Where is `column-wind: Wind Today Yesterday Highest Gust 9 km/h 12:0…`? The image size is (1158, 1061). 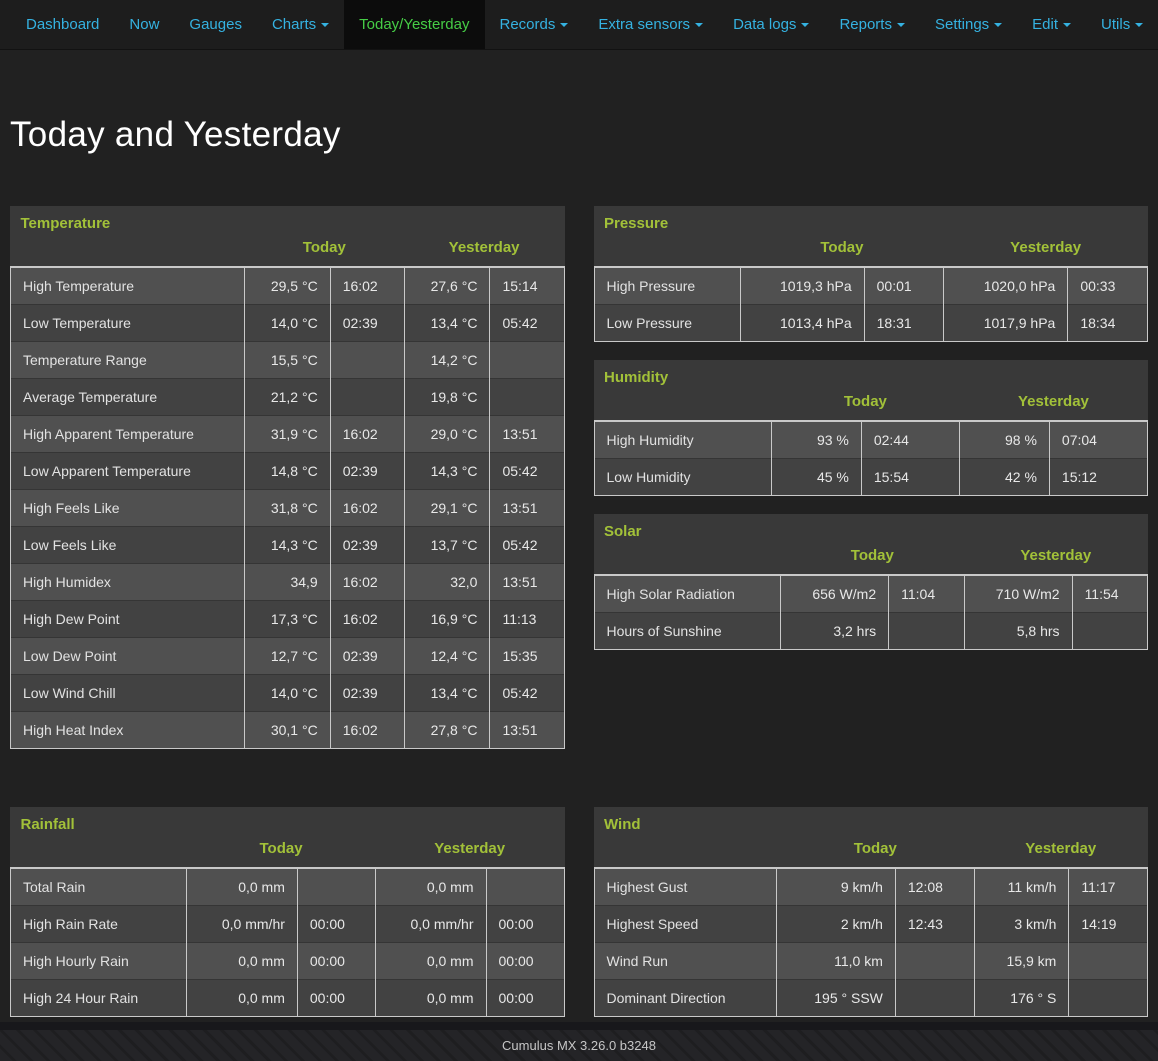 column-wind: Wind Today Yesterday Highest Gust 9 km/h 12:0… is located at coordinates (870, 912).